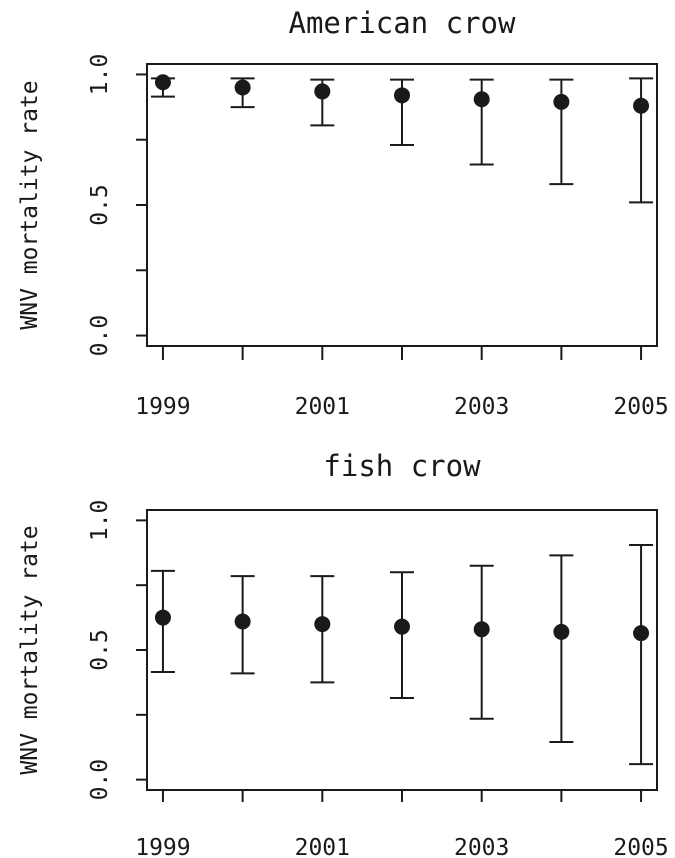  Describe the element at coordinates (403, 23) in the screenshot. I see `chart-title: American crow` at that location.